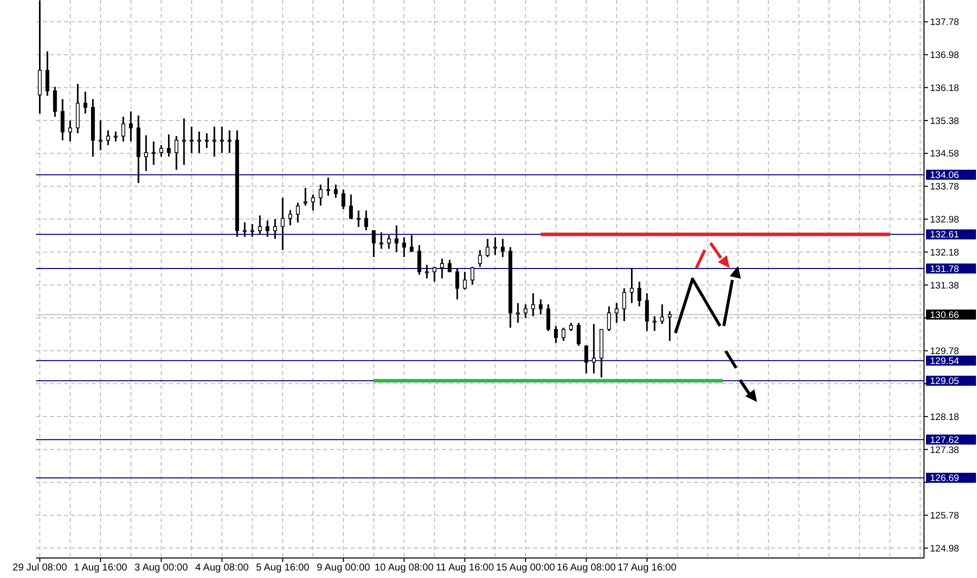 This screenshot has width=977, height=578. Describe the element at coordinates (945, 88) in the screenshot. I see `y-tick-label: 136.18` at that location.